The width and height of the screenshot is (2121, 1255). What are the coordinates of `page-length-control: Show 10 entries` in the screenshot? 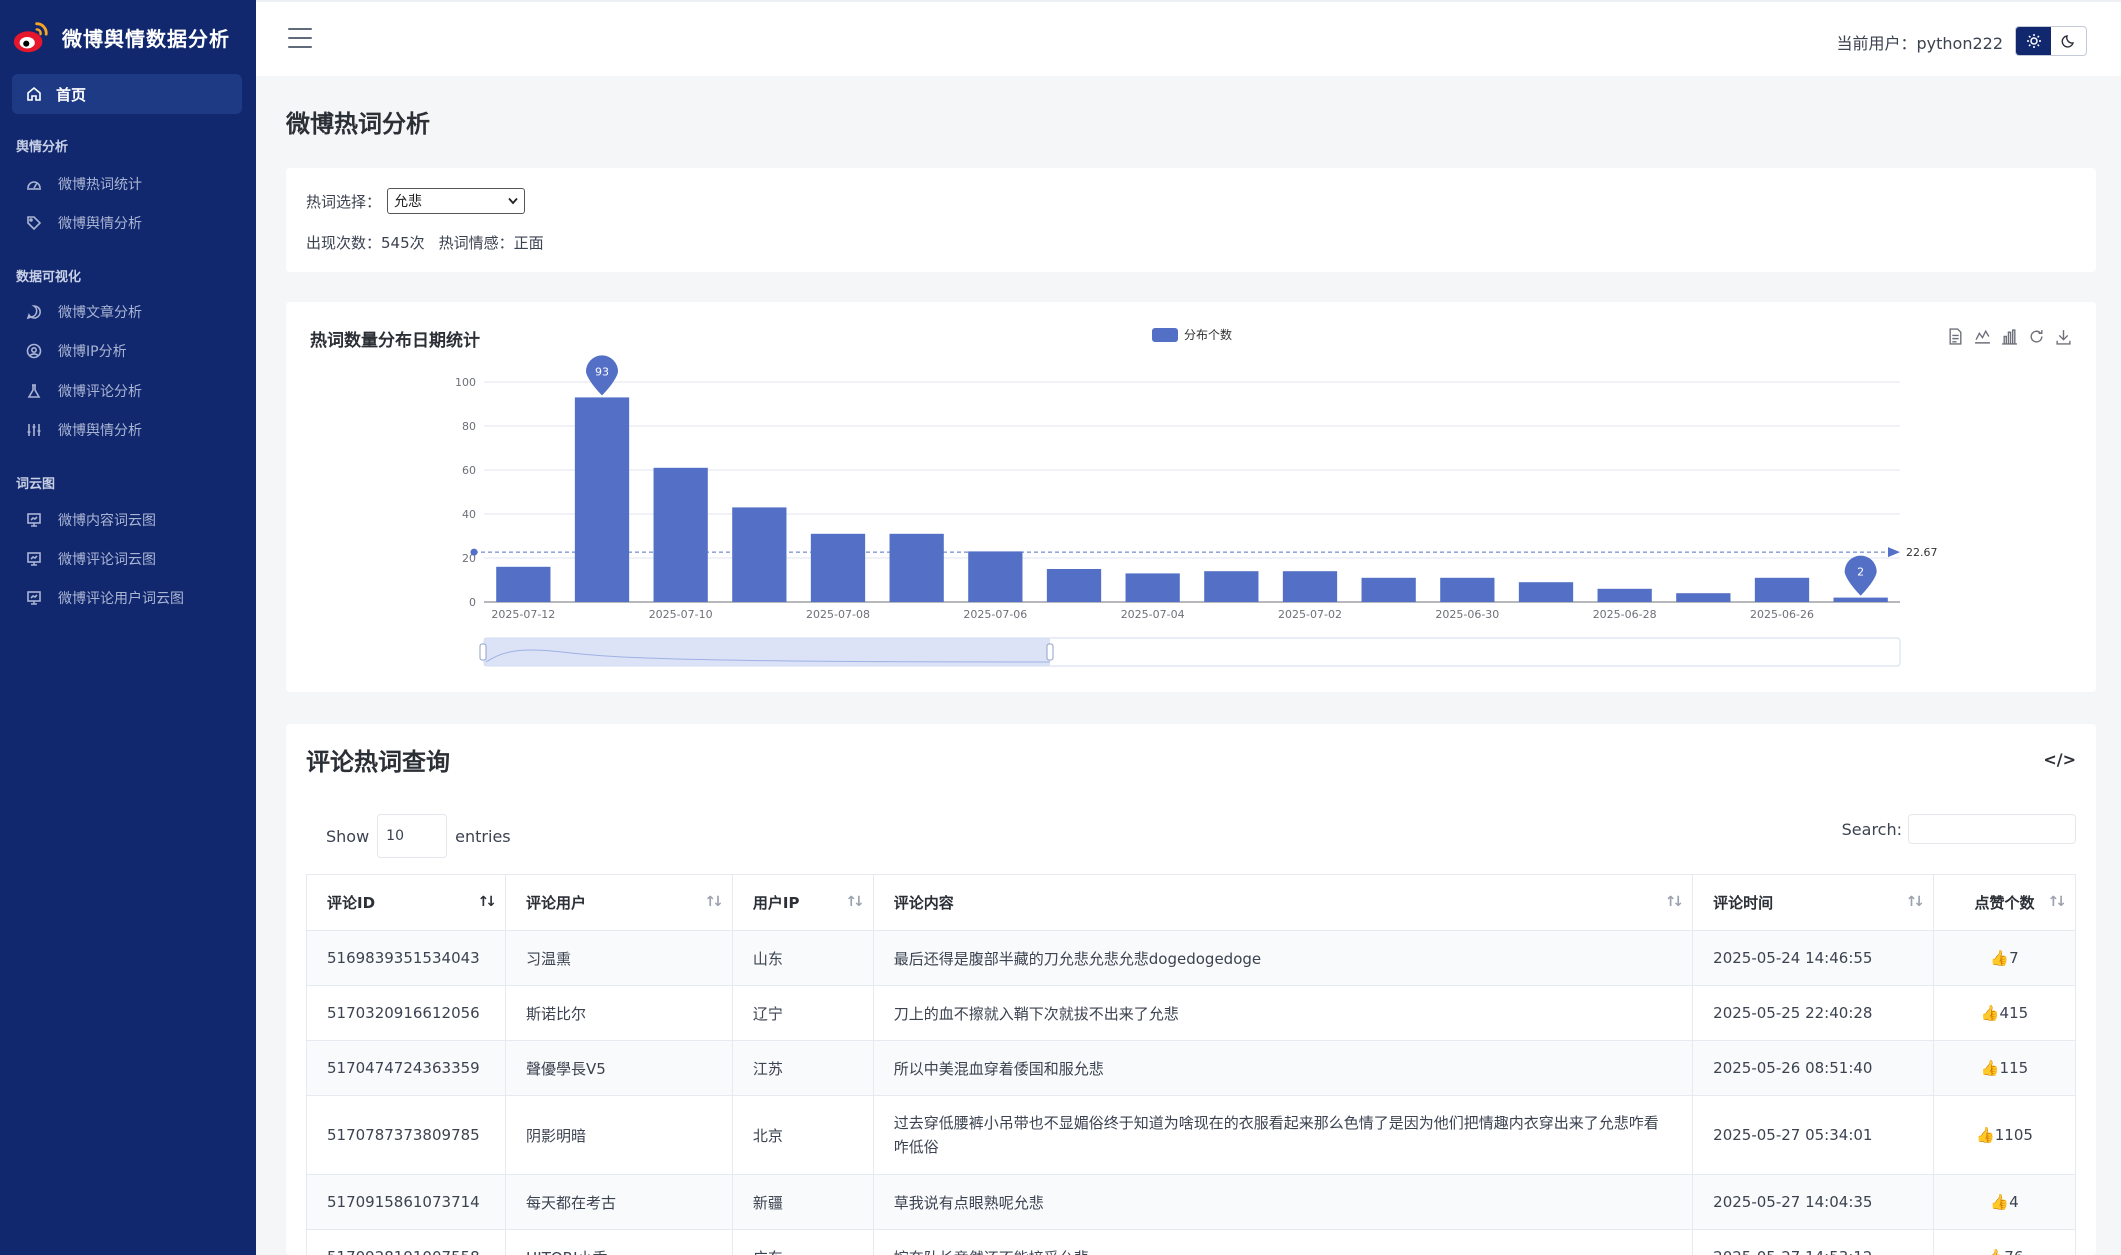 It's located at (418, 836).